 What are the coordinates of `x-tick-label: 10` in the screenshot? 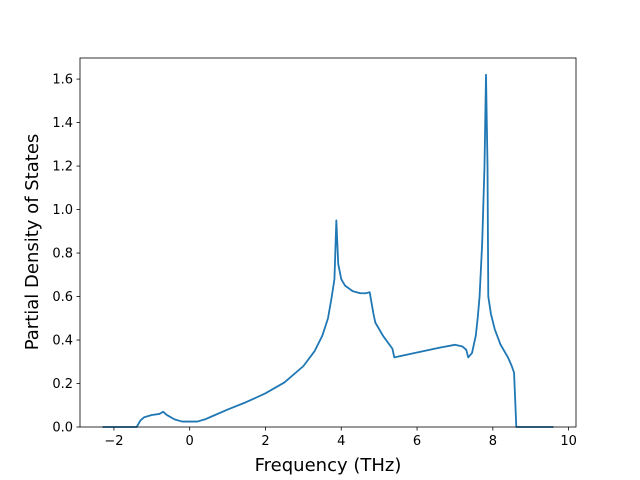 It's located at (568, 441).